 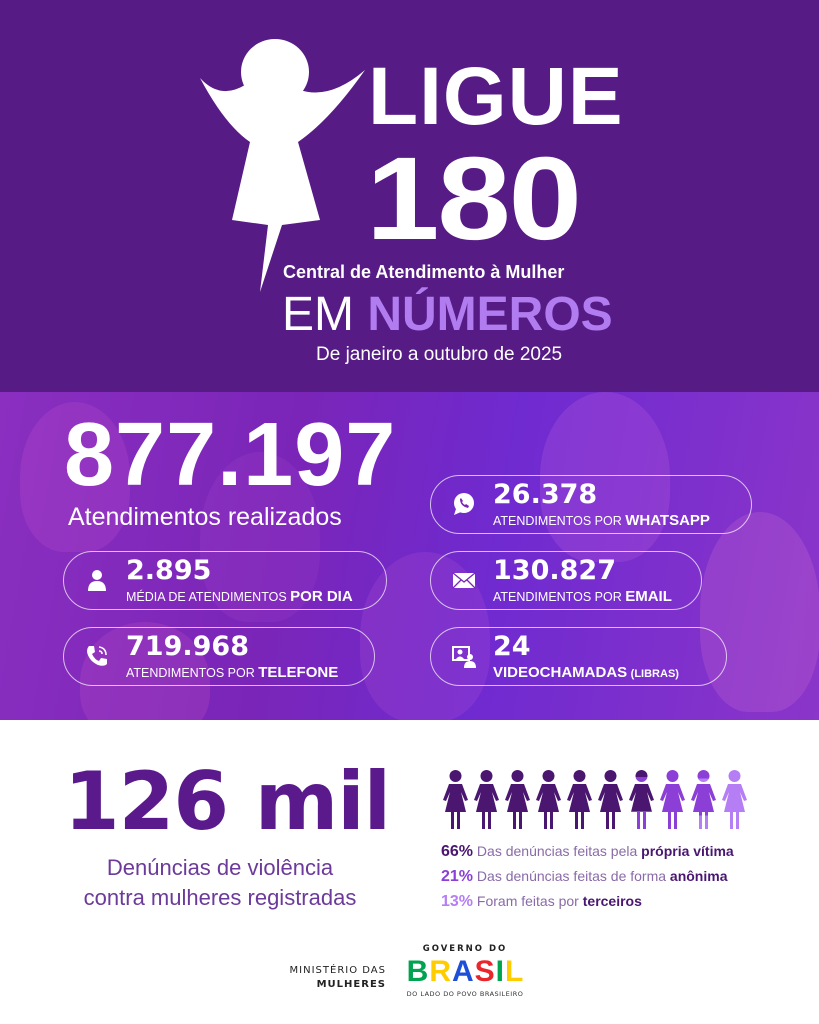 What do you see at coordinates (601, 520) in the screenshot?
I see `card-label: ATENDIMENTOS POR WHATSAPP` at bounding box center [601, 520].